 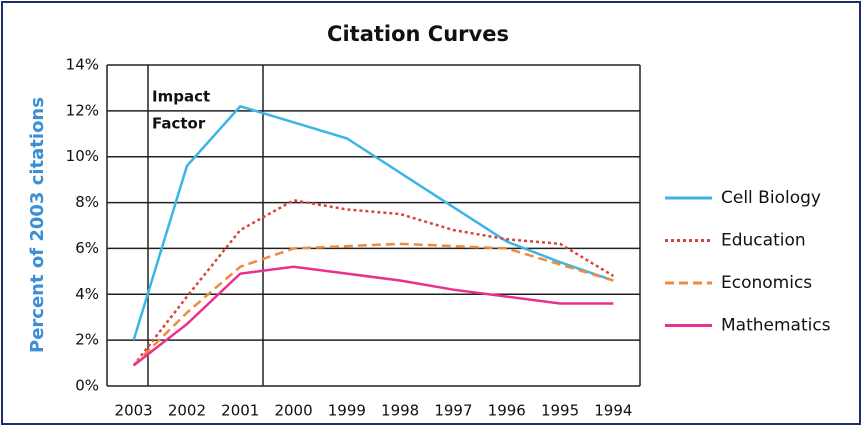 What do you see at coordinates (507, 411) in the screenshot?
I see `x-tick-label: 1996` at bounding box center [507, 411].